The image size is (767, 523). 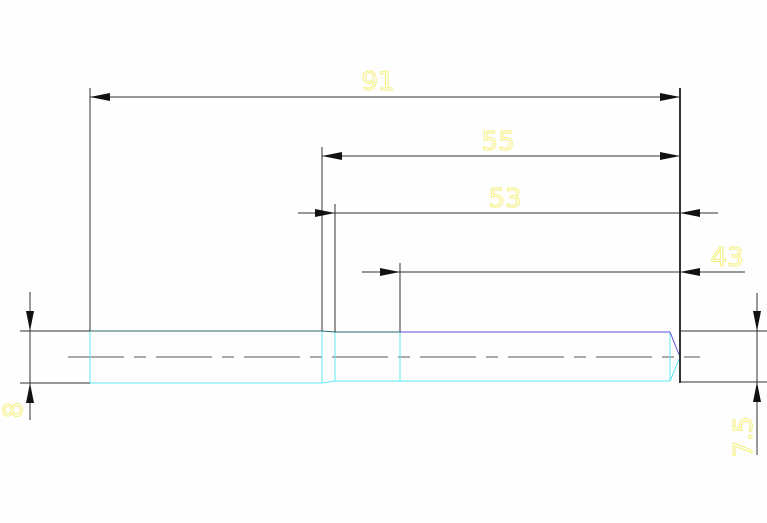 I want to click on dim-text-7-5: 7.5, so click(x=744, y=436).